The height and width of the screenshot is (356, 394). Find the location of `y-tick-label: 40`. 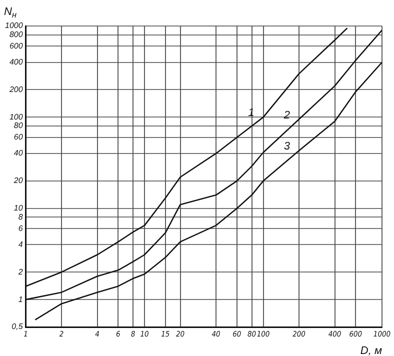

y-tick-label: 40 is located at coordinates (19, 153).